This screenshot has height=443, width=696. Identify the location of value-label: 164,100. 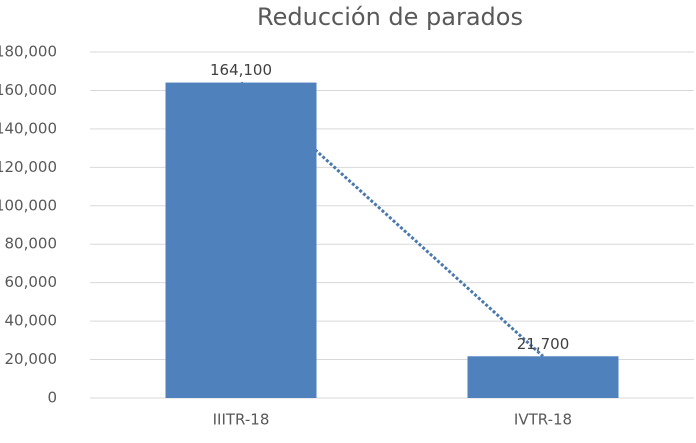
(241, 70).